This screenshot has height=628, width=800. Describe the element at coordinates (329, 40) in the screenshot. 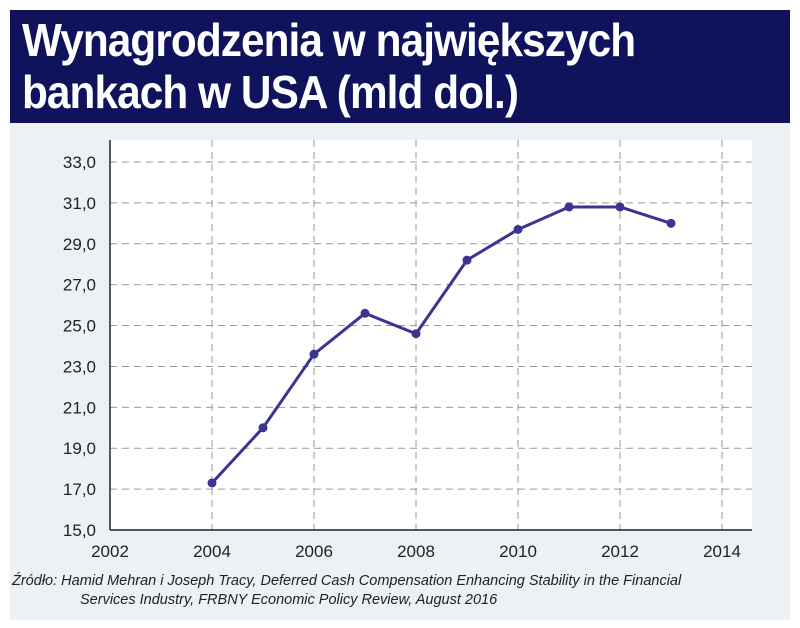

I see `title-line-1: Wynagrodzenia w największych` at that location.